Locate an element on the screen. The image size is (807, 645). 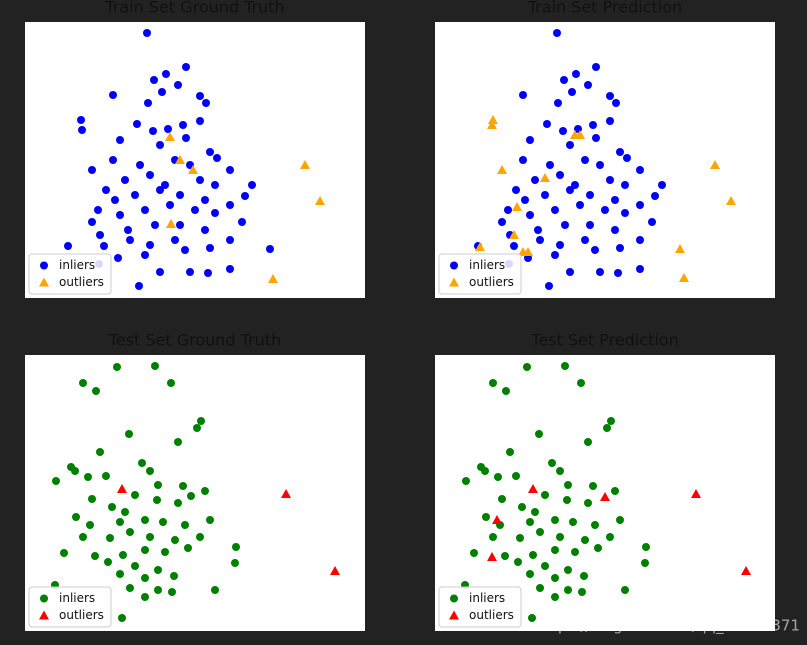
chart-title: Train Set Ground Truth is located at coordinates (194, 8).